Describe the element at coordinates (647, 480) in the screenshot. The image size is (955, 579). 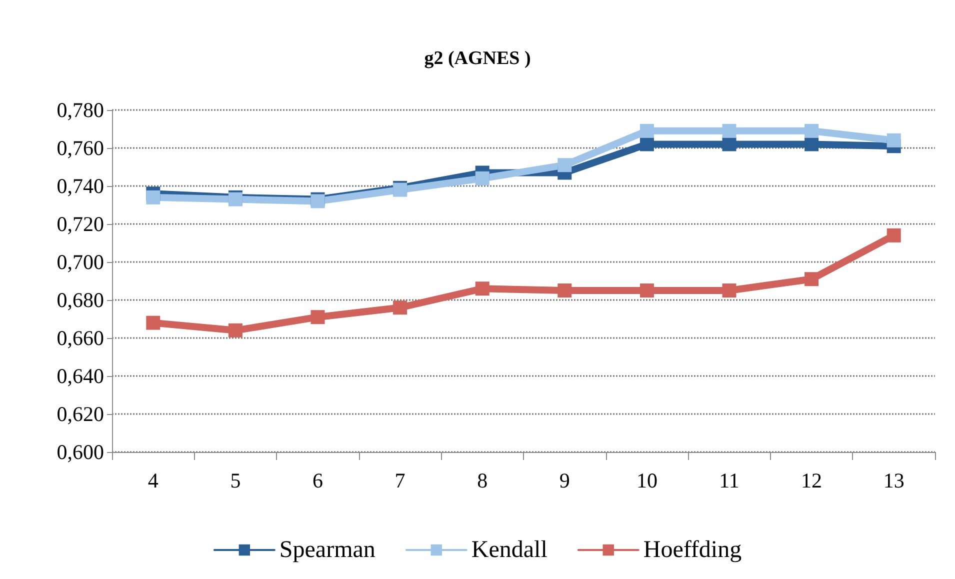
I see `x-tick-label: 10` at that location.